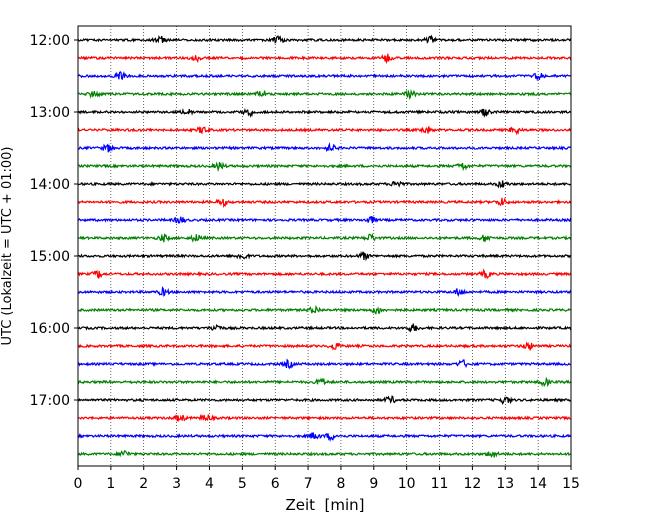  What do you see at coordinates (50, 401) in the screenshot?
I see `y-tick-label: 17:00` at bounding box center [50, 401].